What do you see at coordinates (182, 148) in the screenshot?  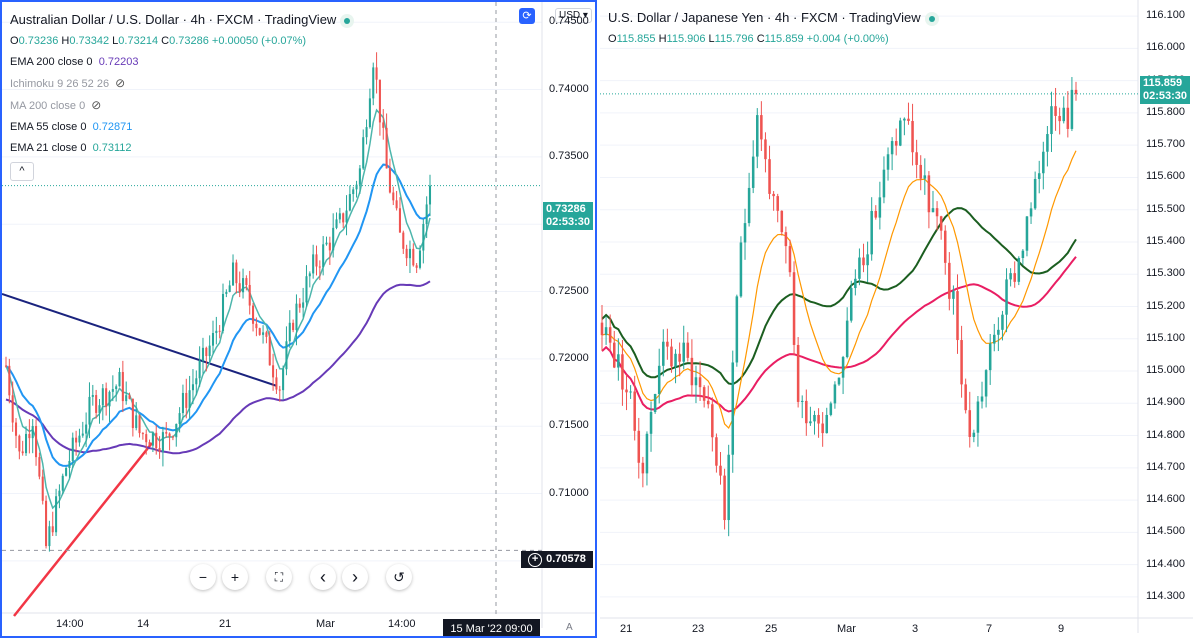 I see `indicator-ema21: EMA 21 close 0 0.73112` at bounding box center [182, 148].